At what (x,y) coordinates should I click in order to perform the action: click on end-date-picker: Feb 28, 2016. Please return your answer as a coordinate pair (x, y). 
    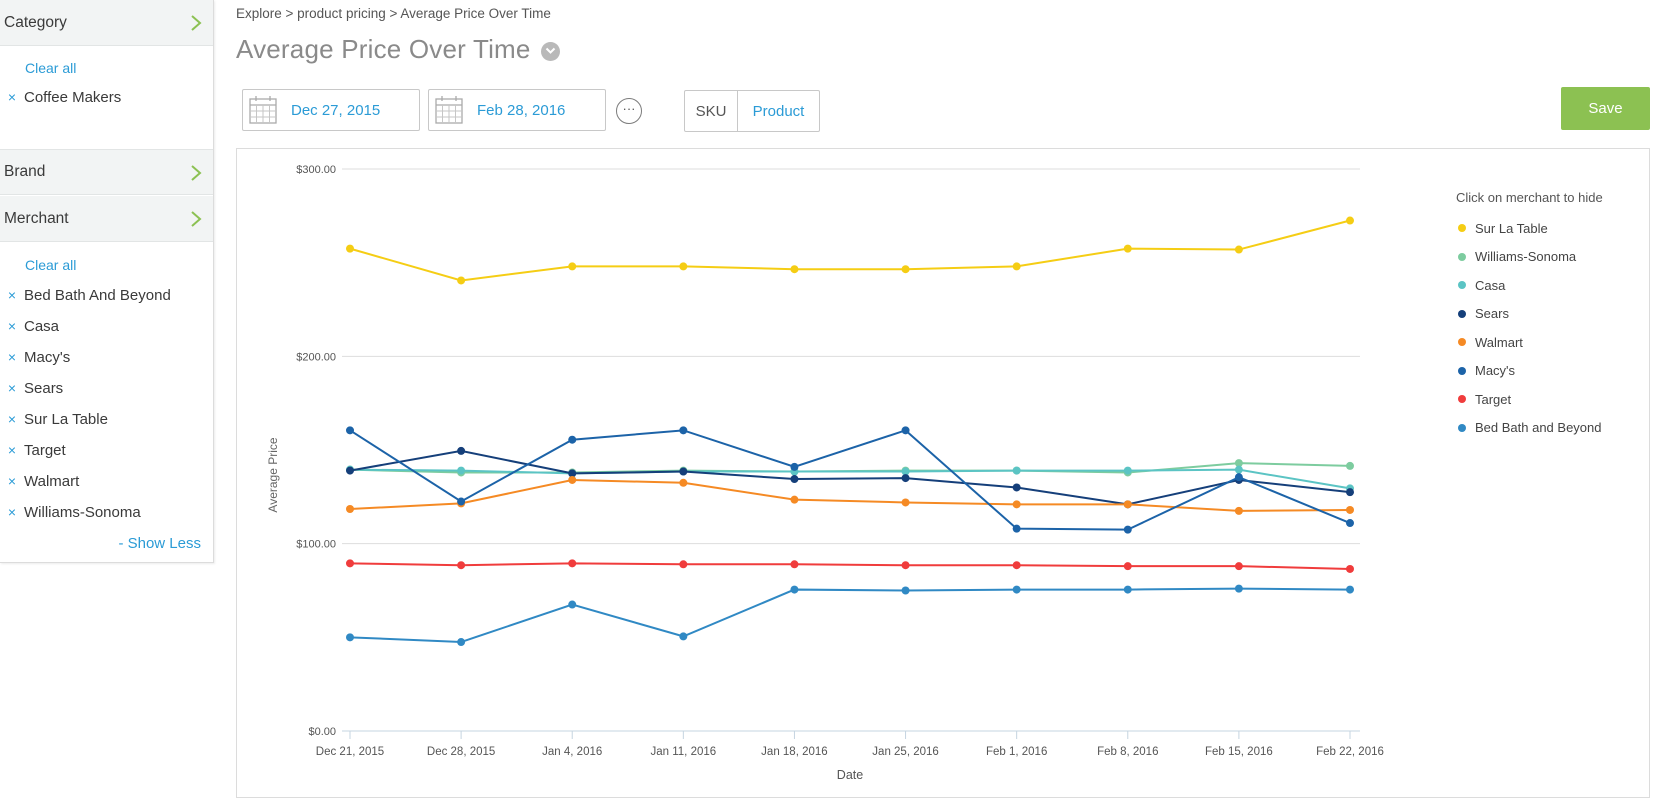
    Looking at the image, I should click on (517, 110).